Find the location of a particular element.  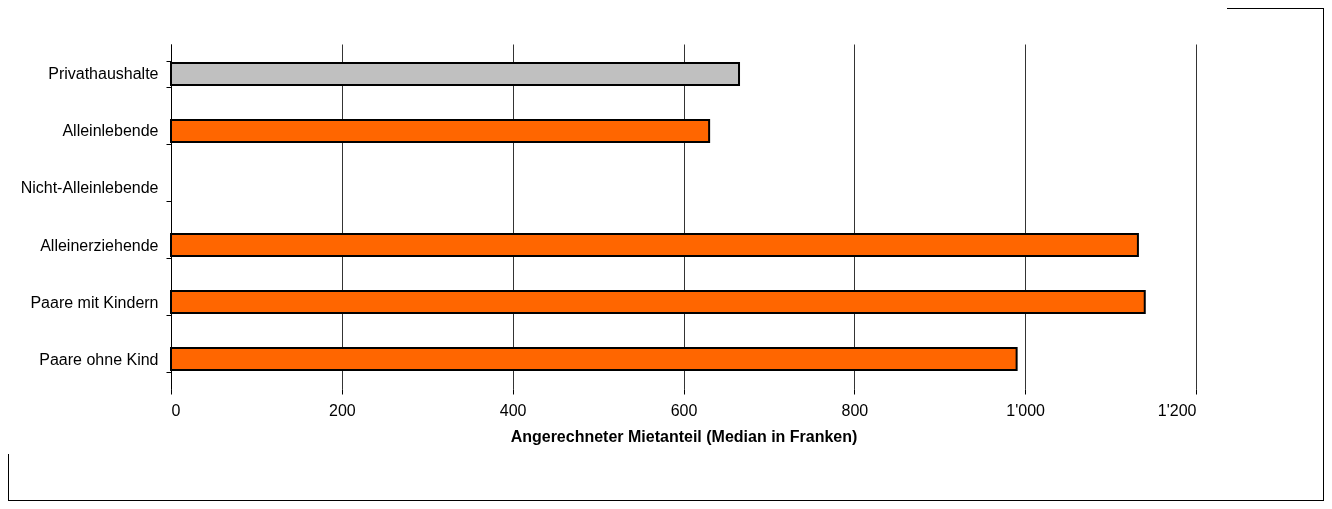

y-tick-label: Privathaushalte is located at coordinates (103, 74).